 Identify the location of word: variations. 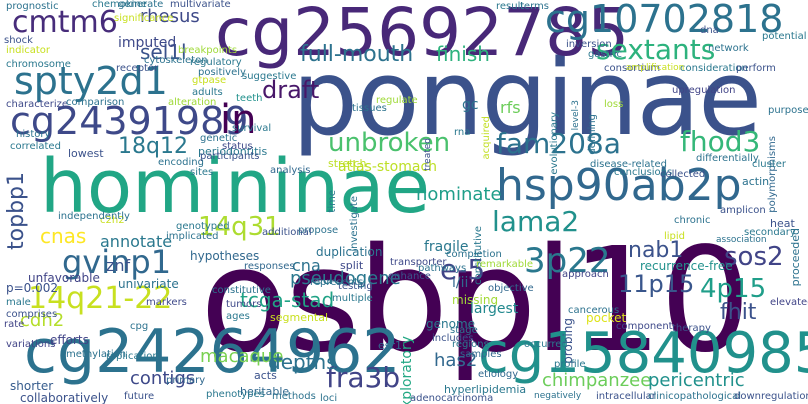
(31, 344).